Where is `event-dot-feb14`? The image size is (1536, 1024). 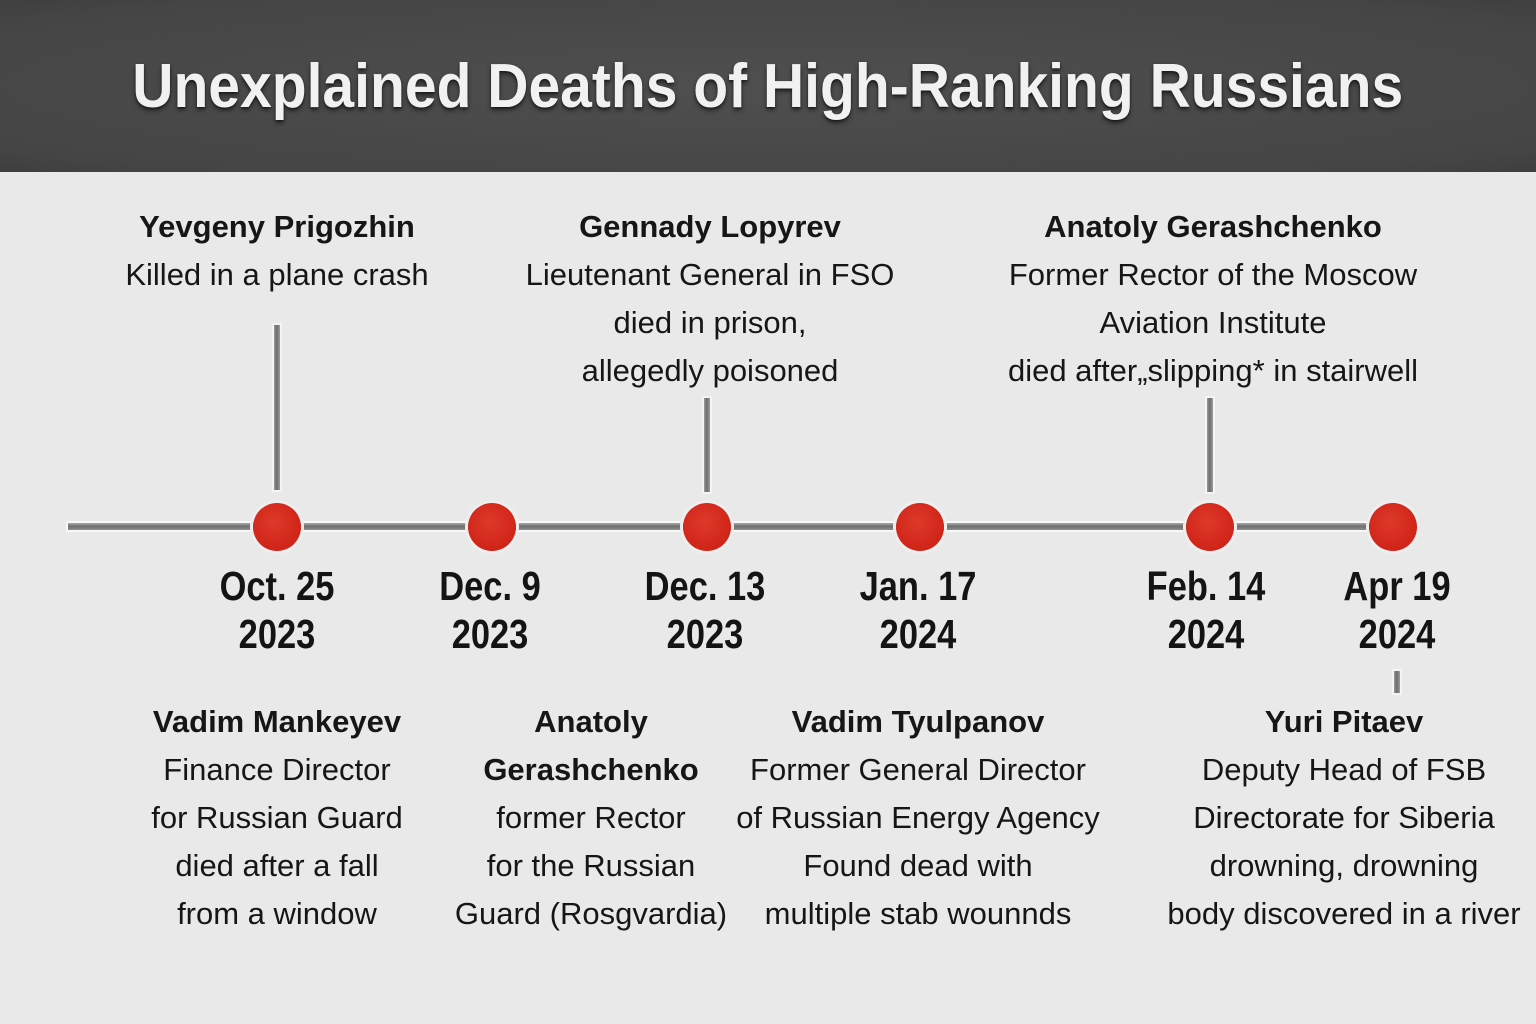 event-dot-feb14 is located at coordinates (1210, 527).